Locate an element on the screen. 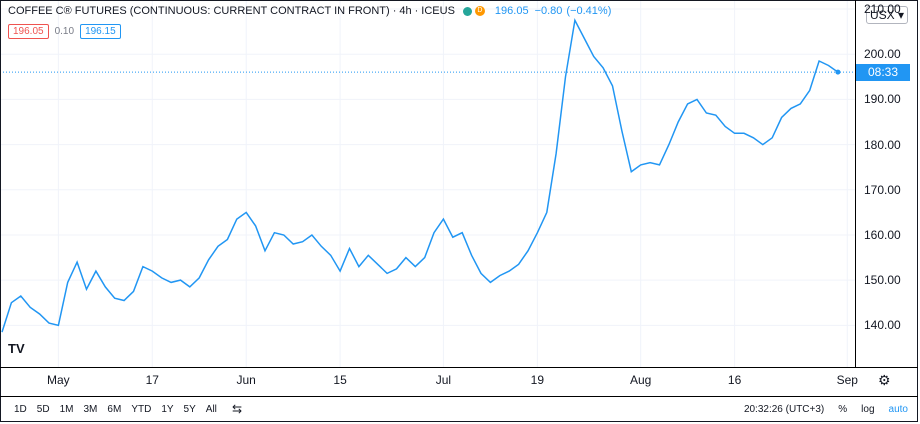 This screenshot has width=920, height=424. y-tick-label: 210.00 is located at coordinates (882, 9).